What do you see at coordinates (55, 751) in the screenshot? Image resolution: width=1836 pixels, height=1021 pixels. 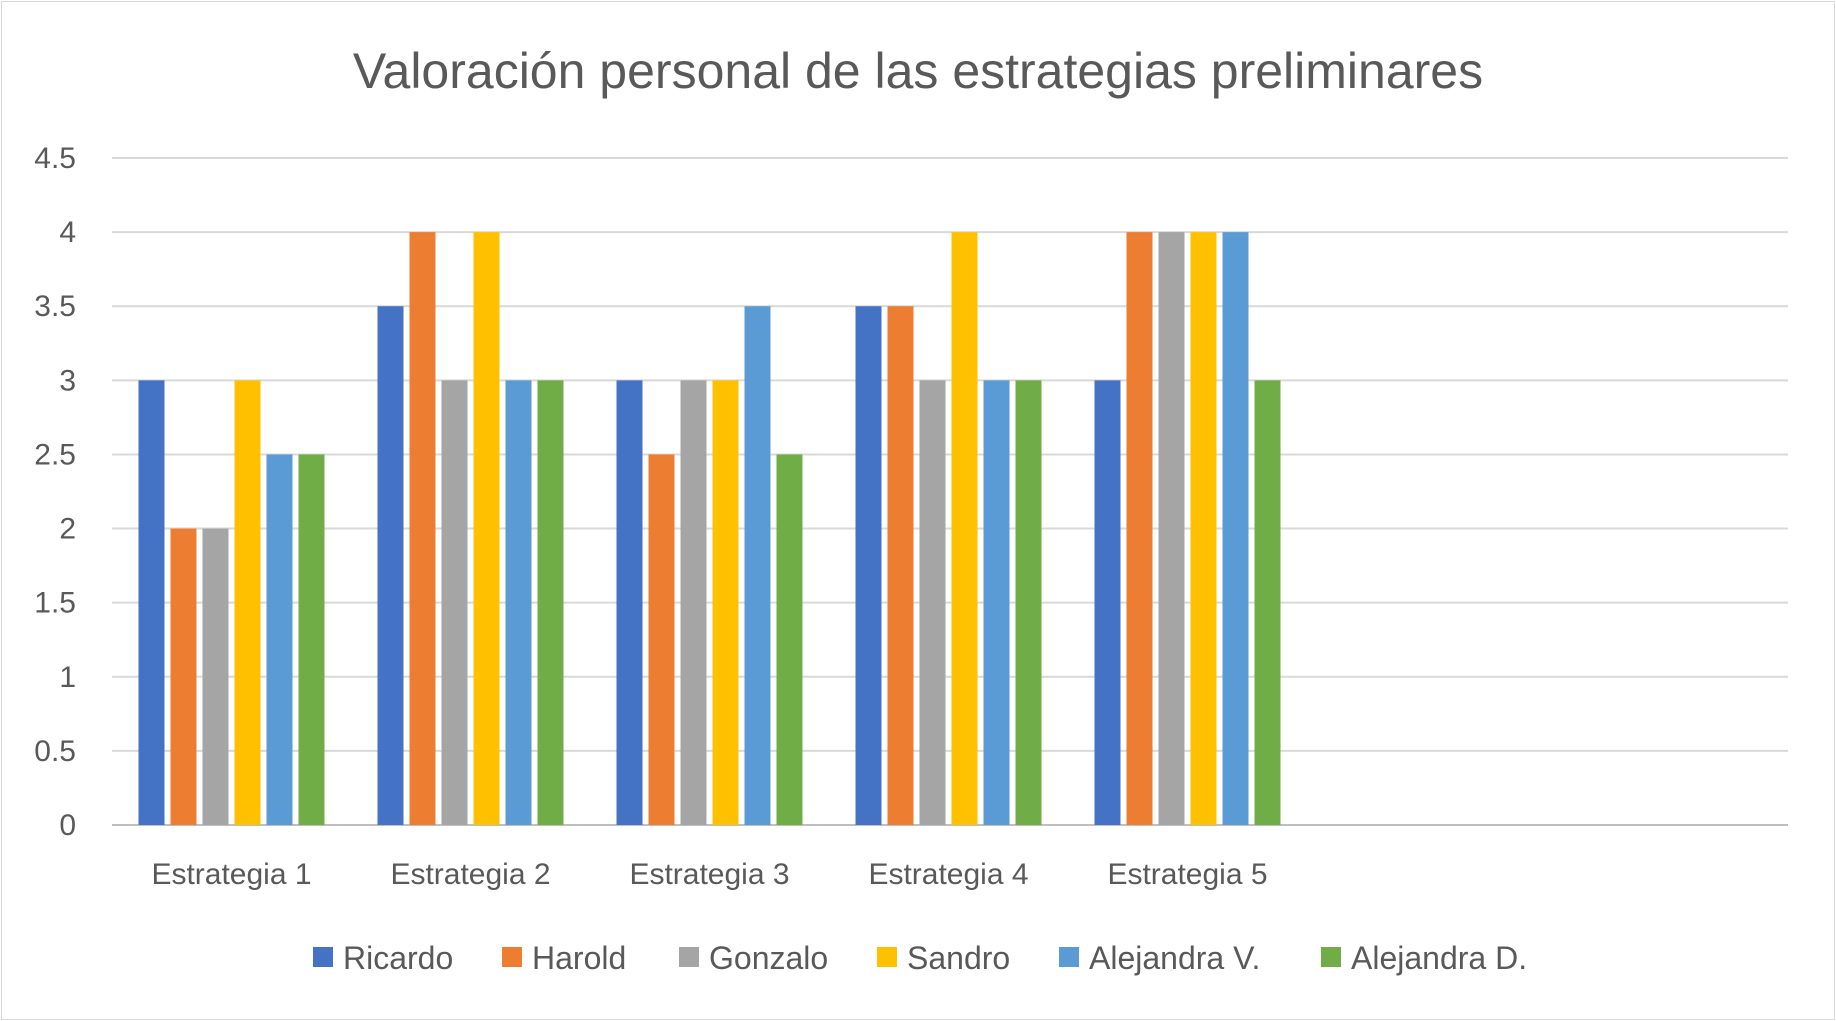 I see `y-tick-label: 0.5` at bounding box center [55, 751].